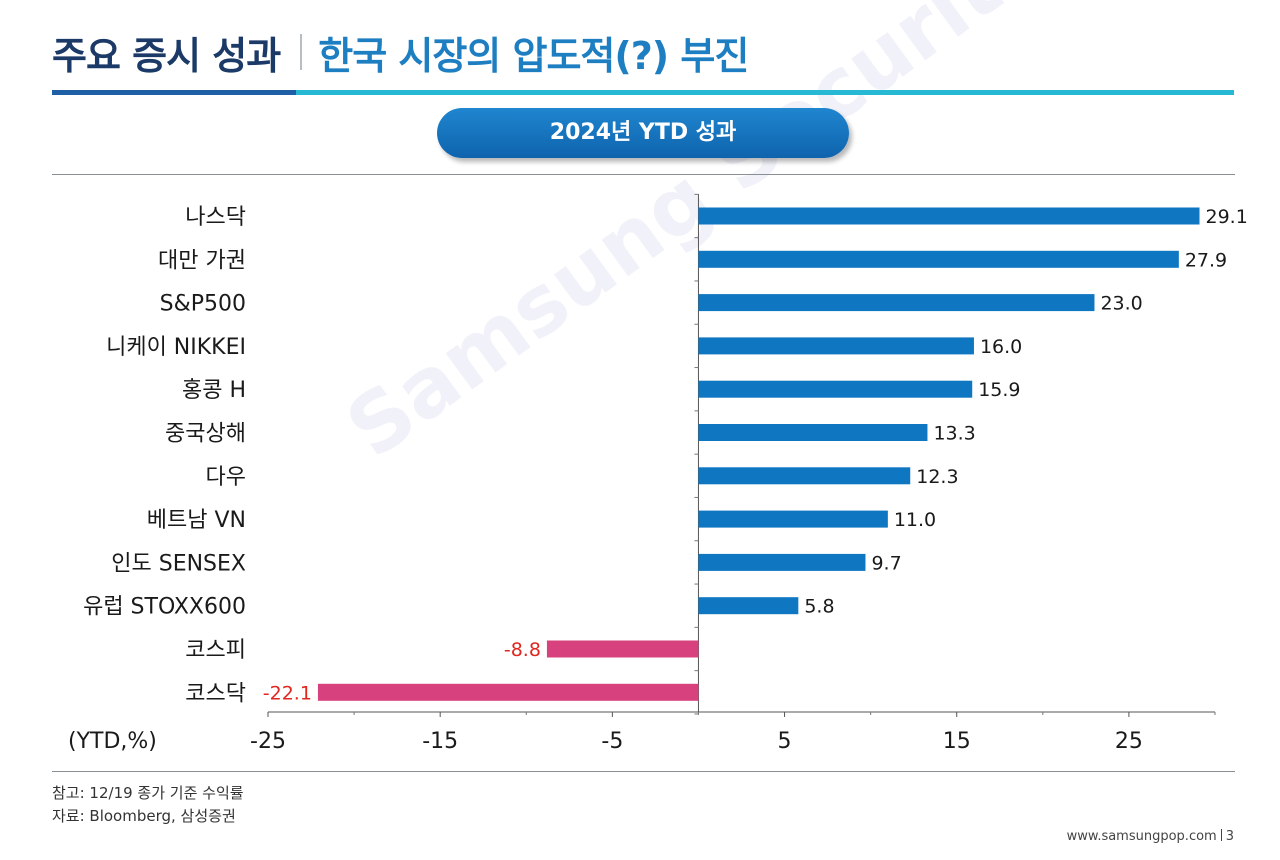 Image resolution: width=1280 pixels, height=860 pixels. Describe the element at coordinates (957, 741) in the screenshot. I see `x-tick-label: 15` at that location.